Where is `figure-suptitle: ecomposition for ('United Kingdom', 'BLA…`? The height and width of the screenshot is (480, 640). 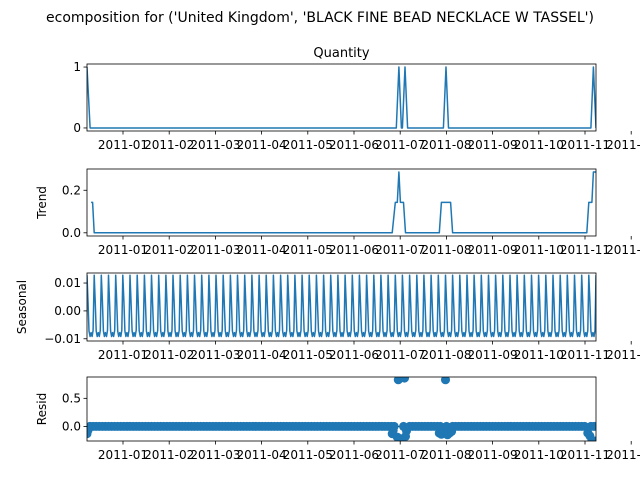
figure-suptitle: ecomposition for ('United Kingdom', 'BLA… is located at coordinates (320, 18).